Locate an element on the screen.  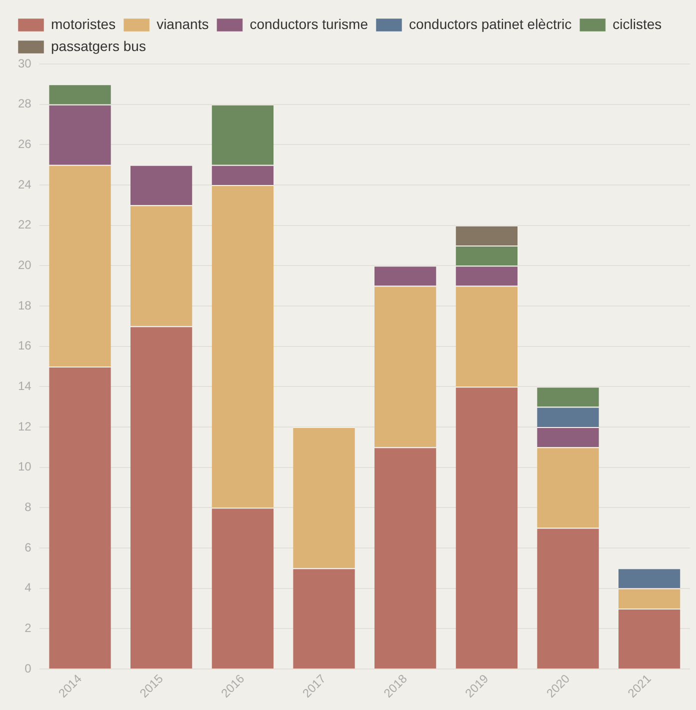
y-tick-label: 16 is located at coordinates (25, 345).